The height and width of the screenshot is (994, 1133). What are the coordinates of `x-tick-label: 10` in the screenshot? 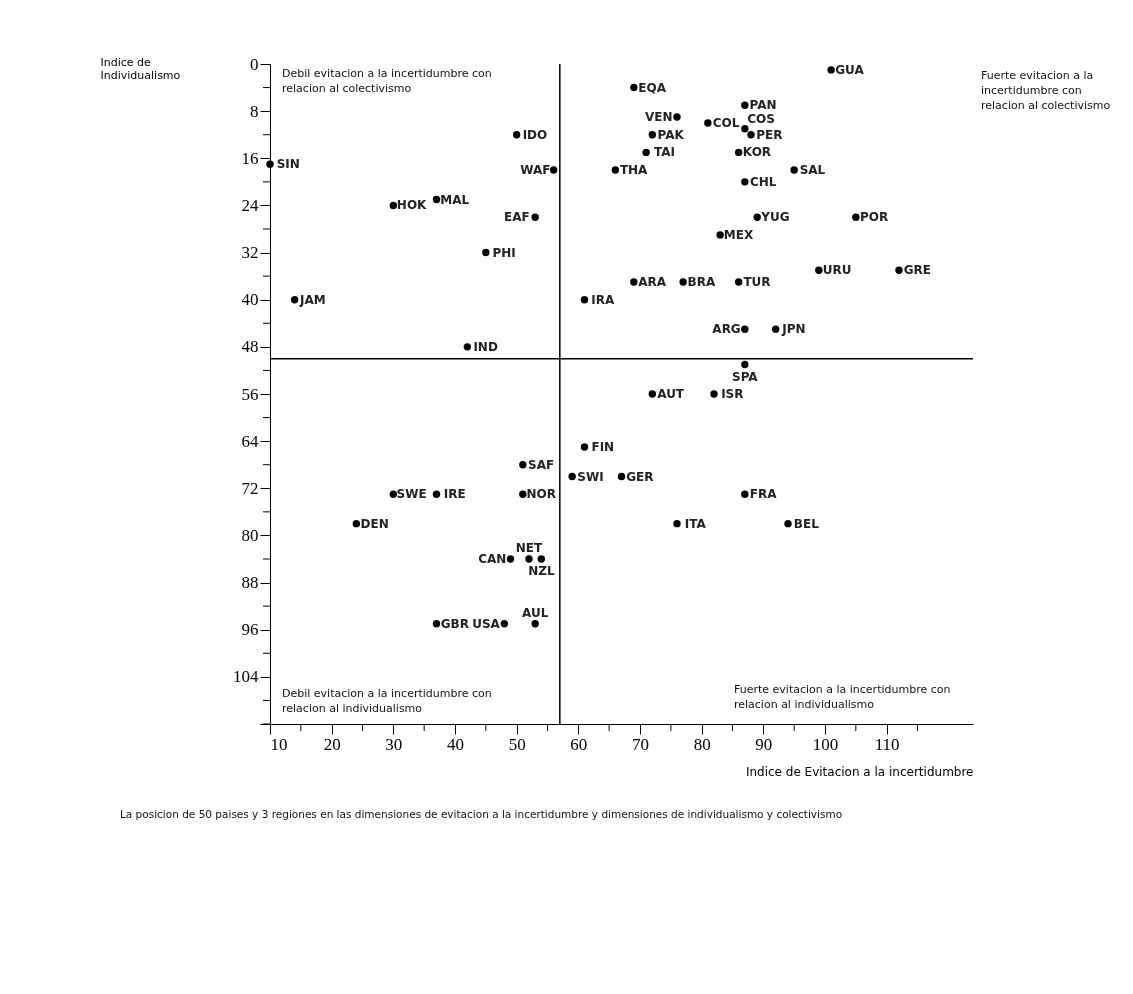 It's located at (279, 744).